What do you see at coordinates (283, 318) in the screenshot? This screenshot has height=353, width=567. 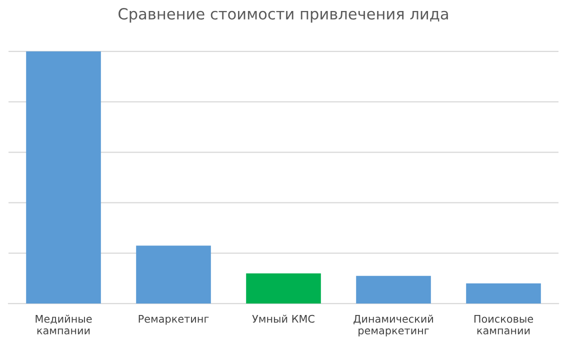 I see `x-tick-label: Умный КМС` at bounding box center [283, 318].